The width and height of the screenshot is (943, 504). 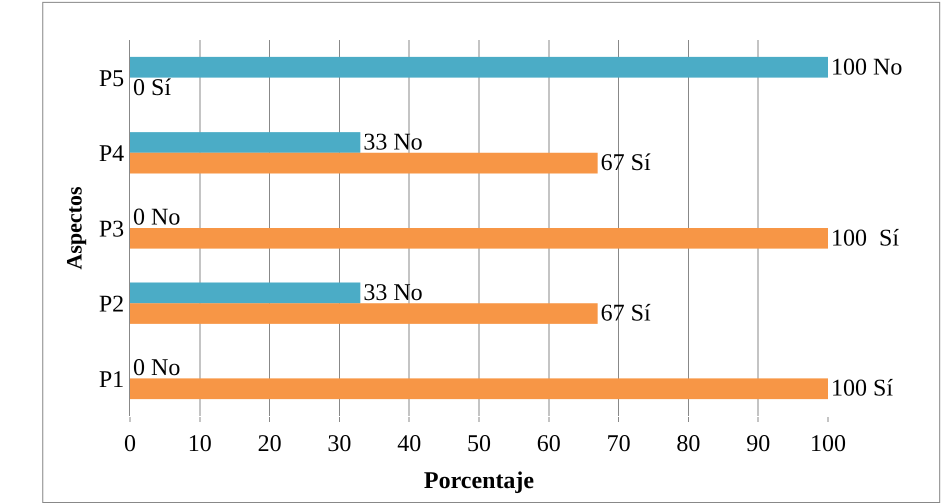 I want to click on y-axis-title: Aspectos, so click(x=74, y=228).